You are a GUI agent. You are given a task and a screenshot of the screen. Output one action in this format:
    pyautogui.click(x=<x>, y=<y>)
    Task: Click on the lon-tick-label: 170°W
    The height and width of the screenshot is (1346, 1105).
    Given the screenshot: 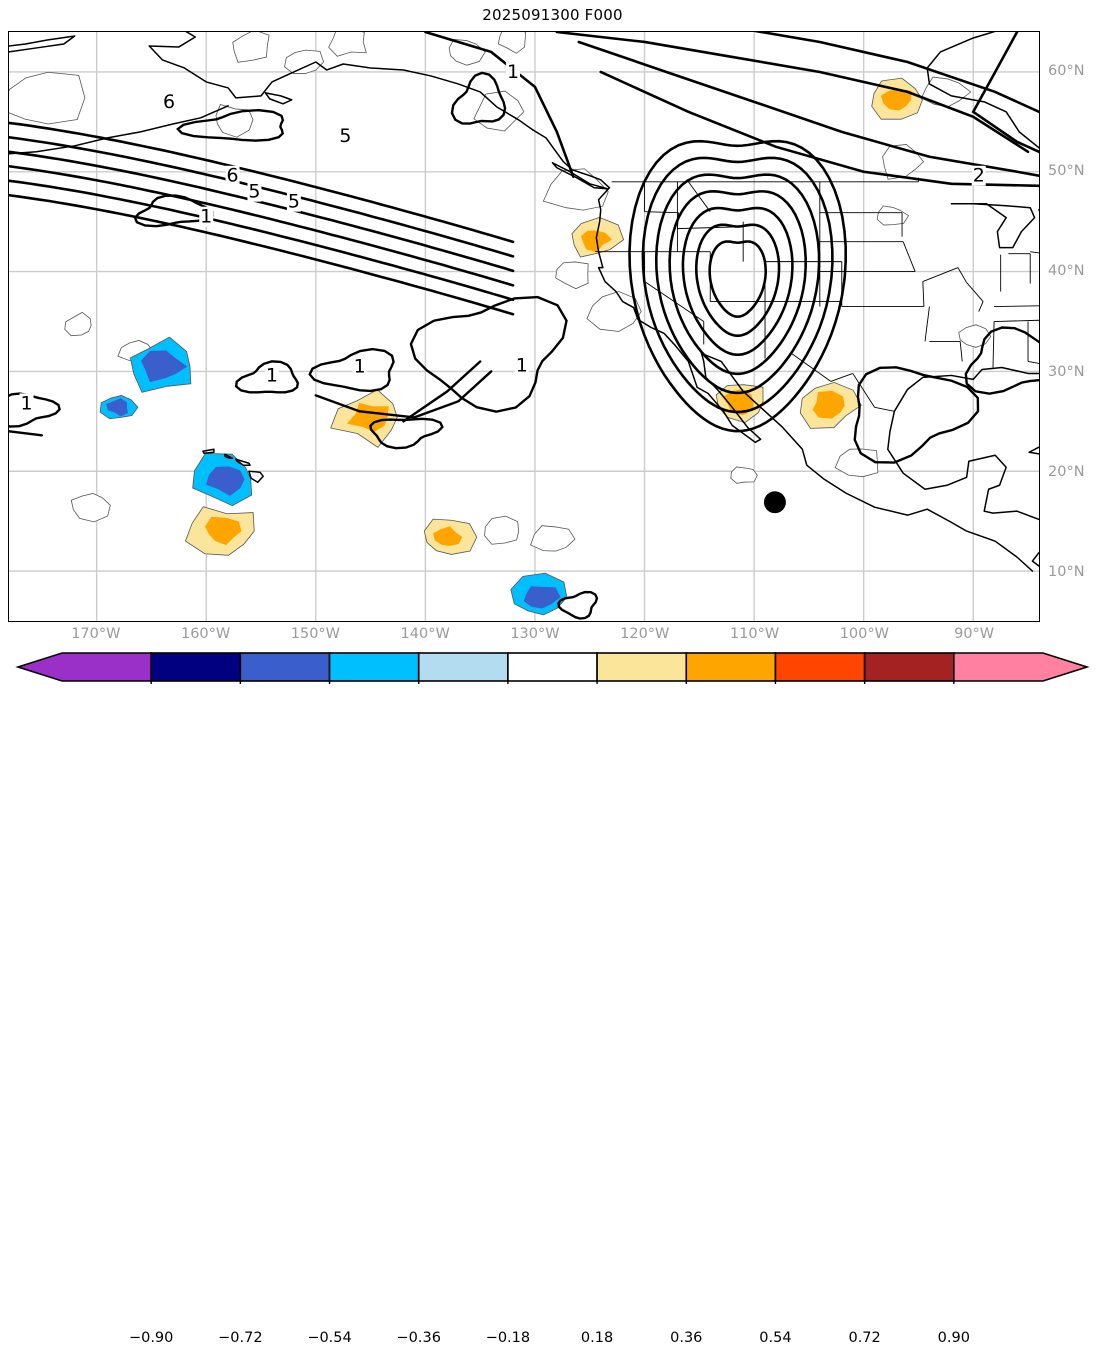 What is the action you would take?
    pyautogui.click(x=96, y=634)
    